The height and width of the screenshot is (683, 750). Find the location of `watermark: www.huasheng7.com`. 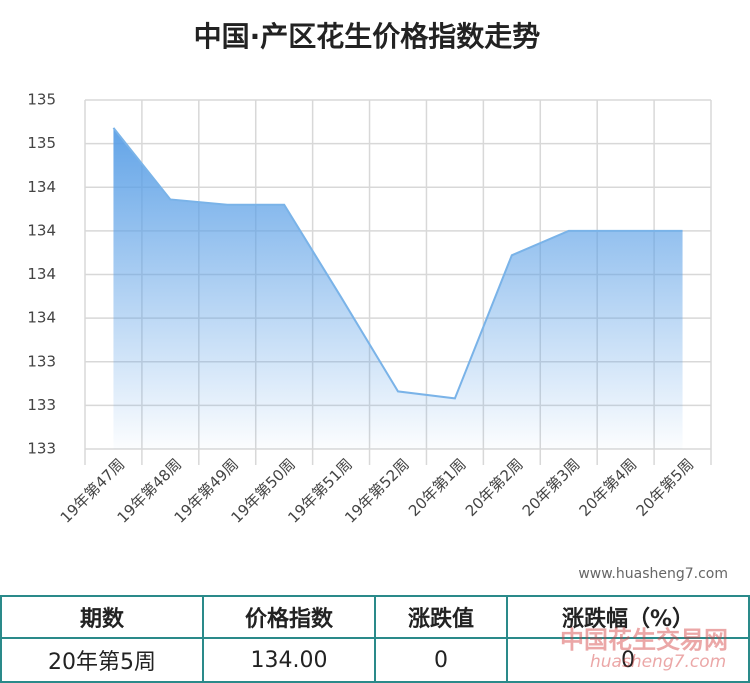

watermark: www.huasheng7.com is located at coordinates (653, 574).